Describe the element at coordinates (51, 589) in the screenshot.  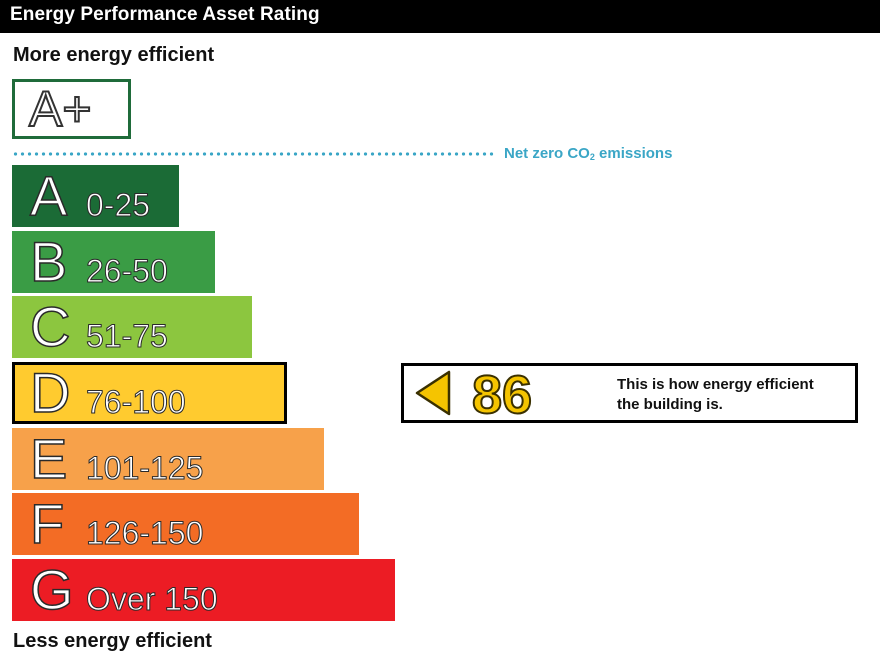
I see `band-letter: G` at that location.